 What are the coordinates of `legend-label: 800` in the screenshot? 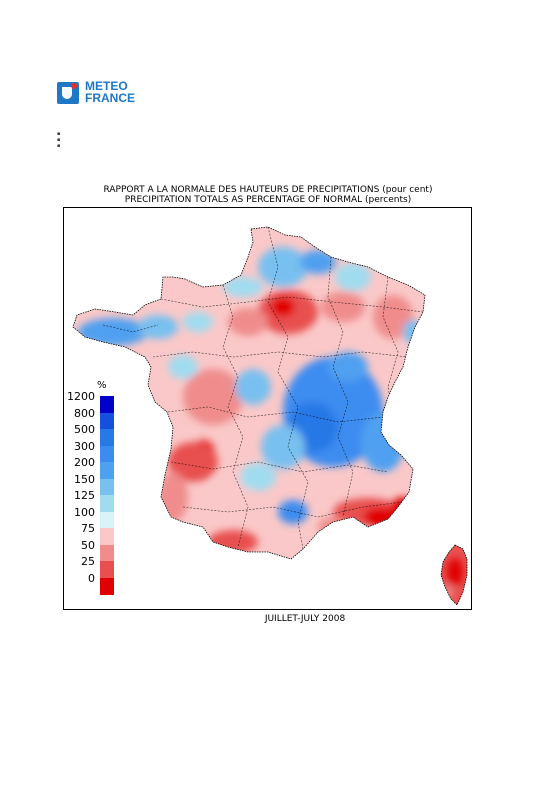 It's located at (84, 413).